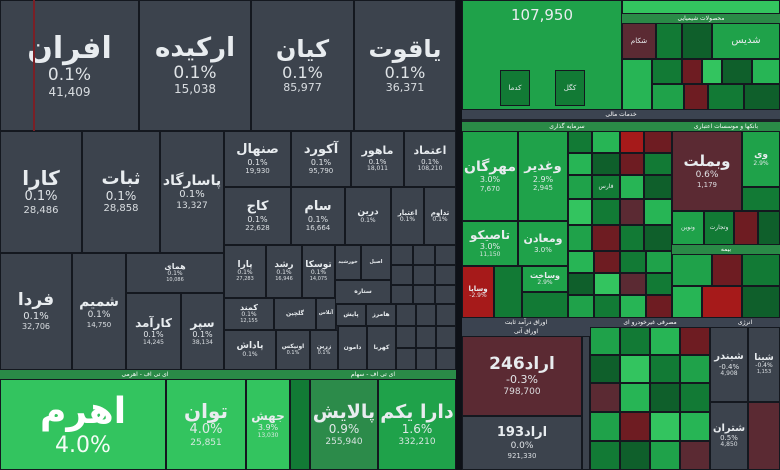  I want to click on tile-top-value: 107,950, so click(542, 55).